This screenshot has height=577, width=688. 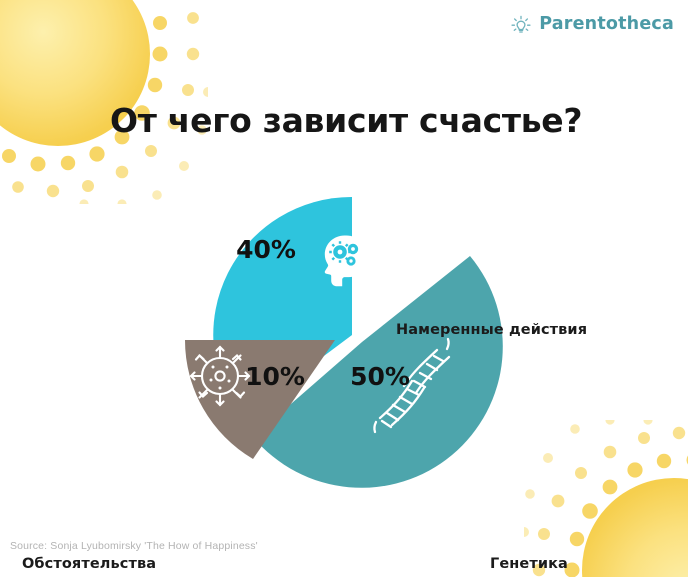 I want to click on page-title: От чего зависит счастье?, so click(x=346, y=120).